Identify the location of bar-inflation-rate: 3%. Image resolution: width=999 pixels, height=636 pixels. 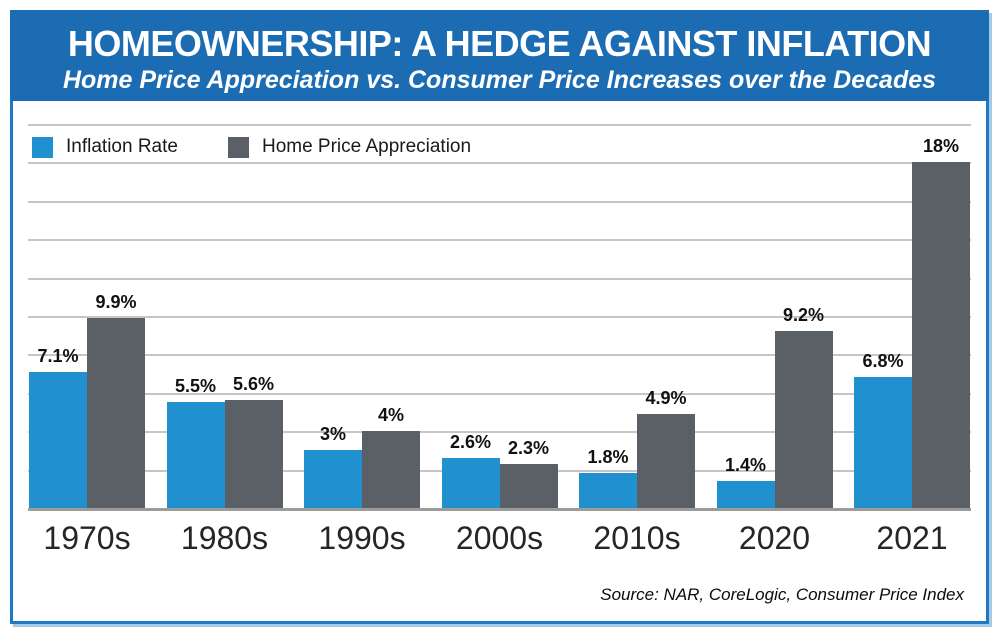
(333, 466).